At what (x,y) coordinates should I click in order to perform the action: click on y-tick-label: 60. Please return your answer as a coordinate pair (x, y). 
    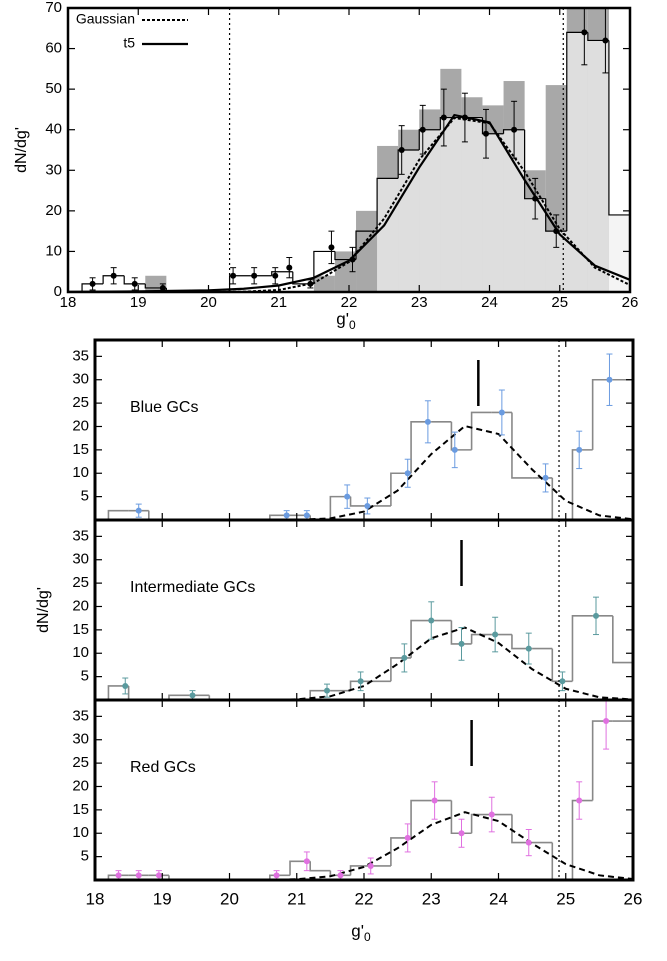
    Looking at the image, I should click on (53, 48).